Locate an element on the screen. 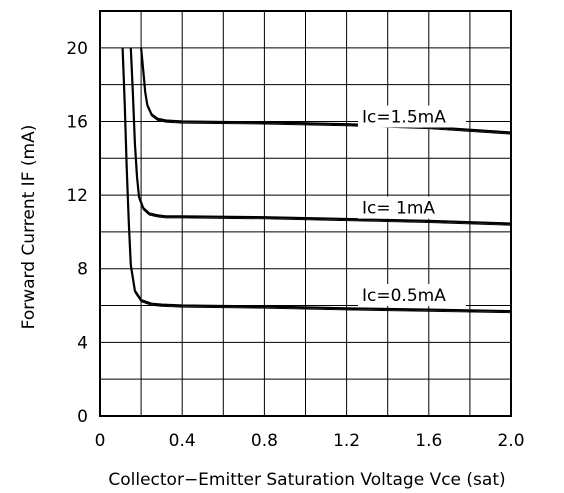  y-tick-label: 16 is located at coordinates (77, 122).